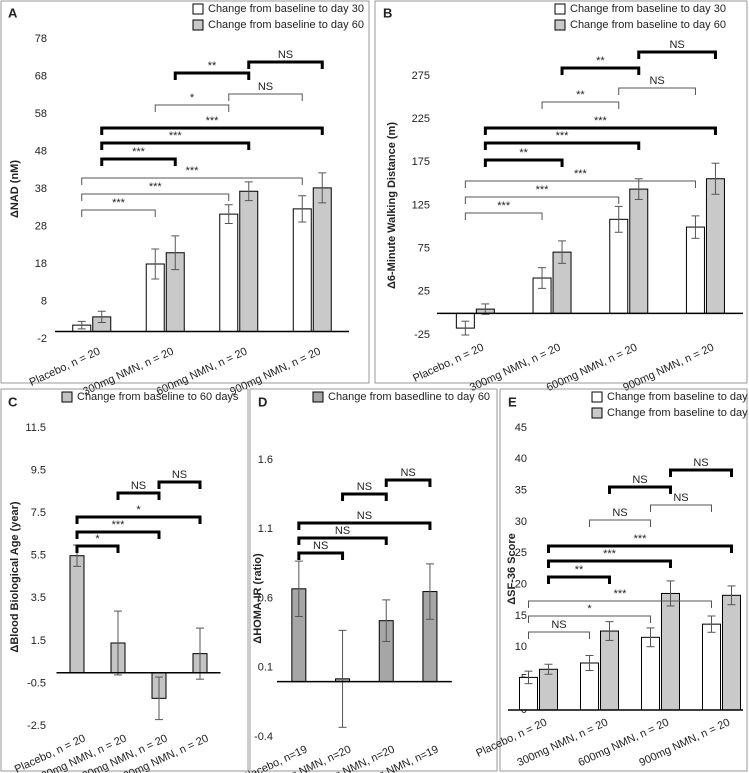 The width and height of the screenshot is (749, 773). What do you see at coordinates (512, 569) in the screenshot?
I see `y-axis-label: ΔSF-36 Score` at bounding box center [512, 569].